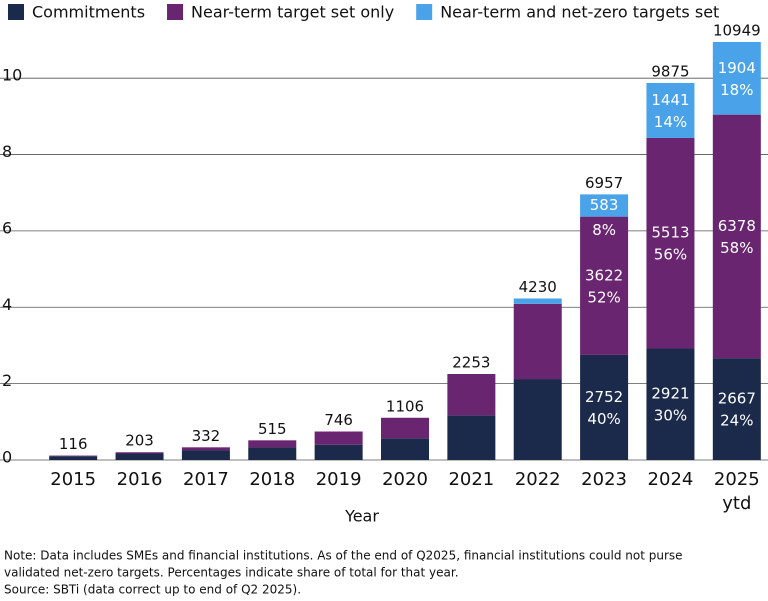 The image size is (768, 601). What do you see at coordinates (670, 394) in the screenshot?
I see `segment-label: 2921` at bounding box center [670, 394].